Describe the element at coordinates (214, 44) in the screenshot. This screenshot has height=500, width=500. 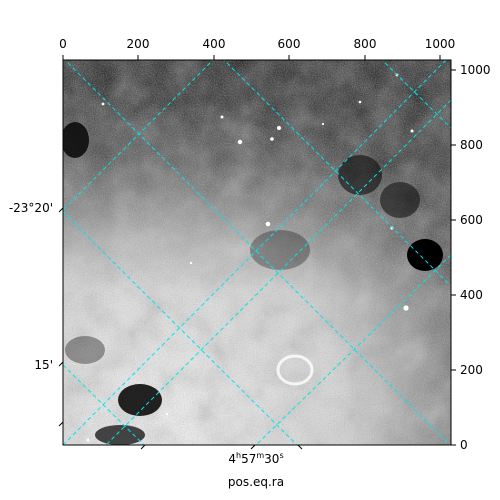
I see `top-tick-label: 400` at that location.